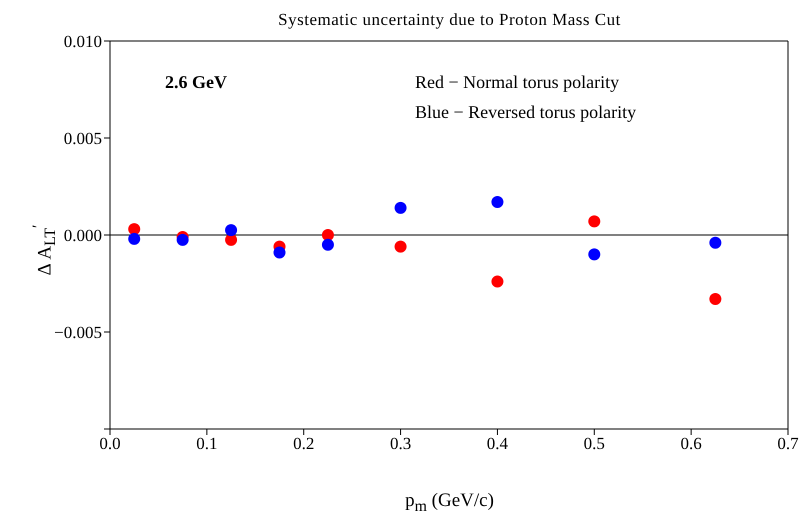 This screenshot has width=807, height=523. Describe the element at coordinates (207, 444) in the screenshot. I see `x-tick-label: 0.1` at that location.